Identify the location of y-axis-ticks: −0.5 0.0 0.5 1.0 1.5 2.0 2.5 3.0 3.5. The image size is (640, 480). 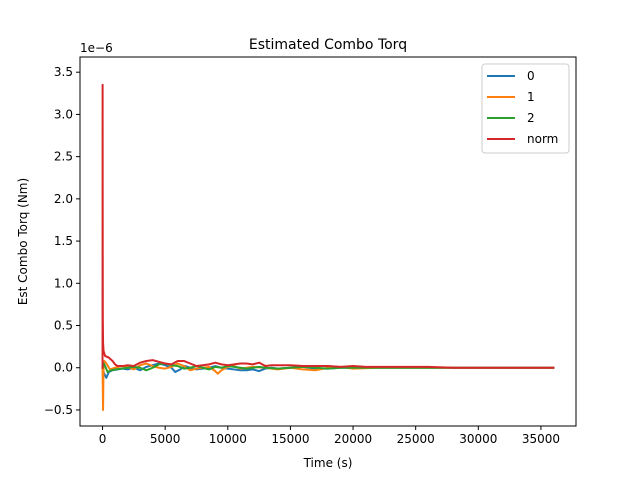
(62, 241).